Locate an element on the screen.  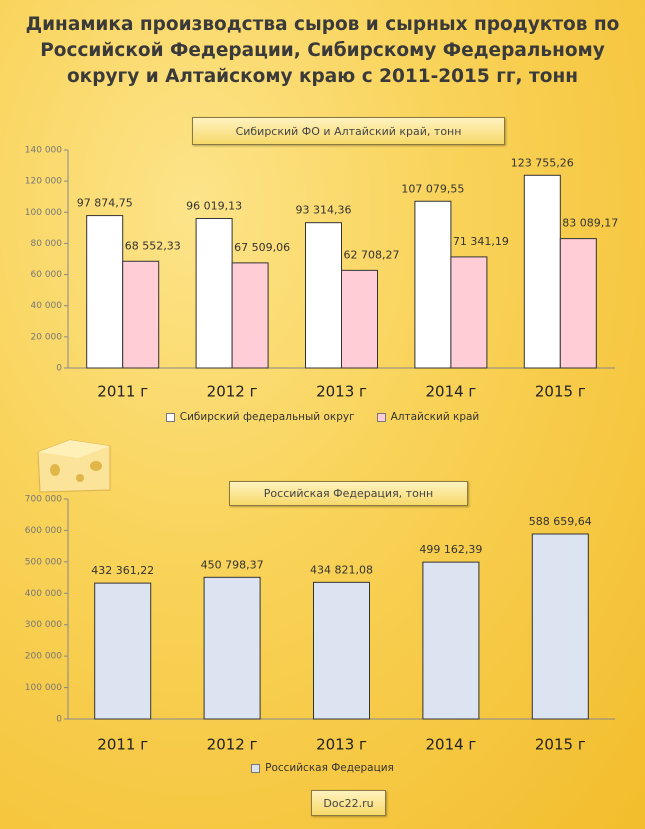
y-tick-label: 80 000 is located at coordinates (47, 244).